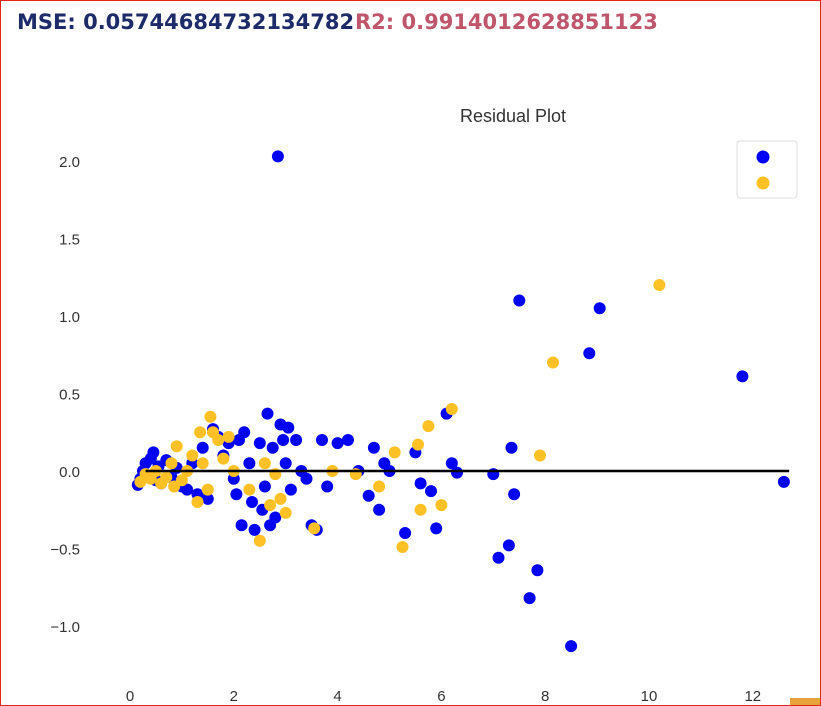 This screenshot has height=706, width=821. I want to click on y-tick-label: −0.5, so click(65, 550).